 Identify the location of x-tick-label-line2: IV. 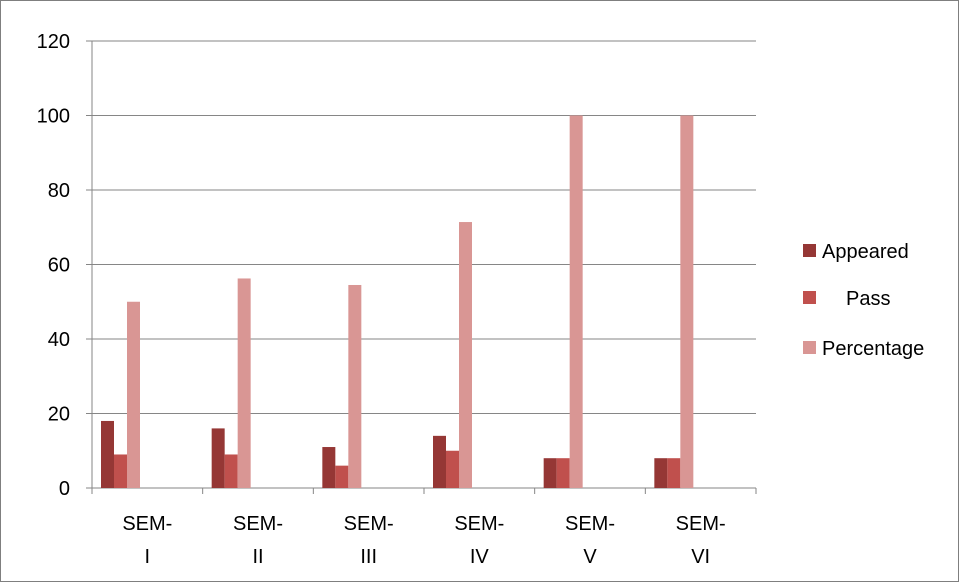
(480, 557).